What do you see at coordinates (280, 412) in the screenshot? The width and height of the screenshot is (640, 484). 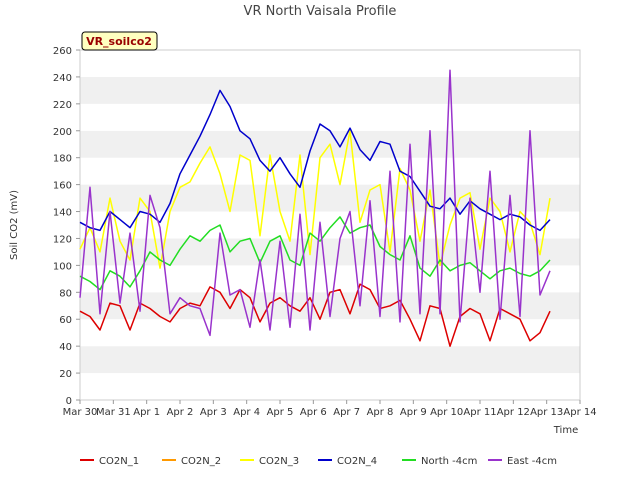 I see `x-tick-label: Apr 5` at bounding box center [280, 412].